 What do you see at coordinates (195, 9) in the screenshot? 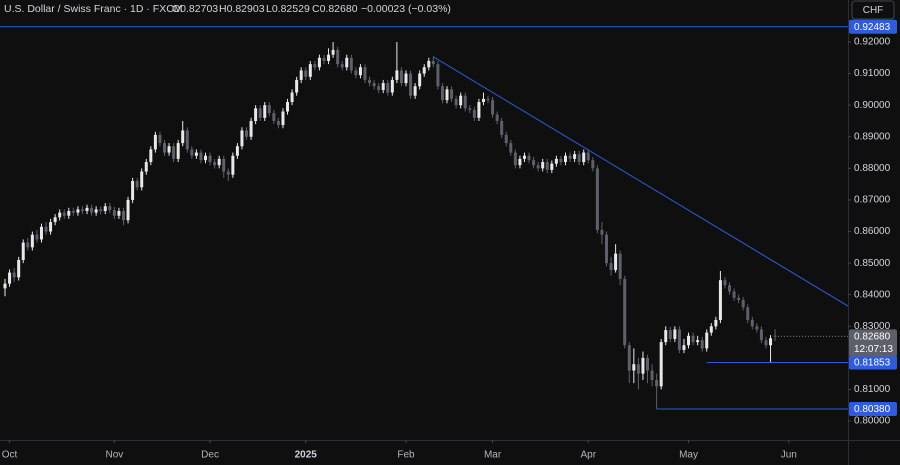
I see `legend-open: O0.82703` at bounding box center [195, 9].